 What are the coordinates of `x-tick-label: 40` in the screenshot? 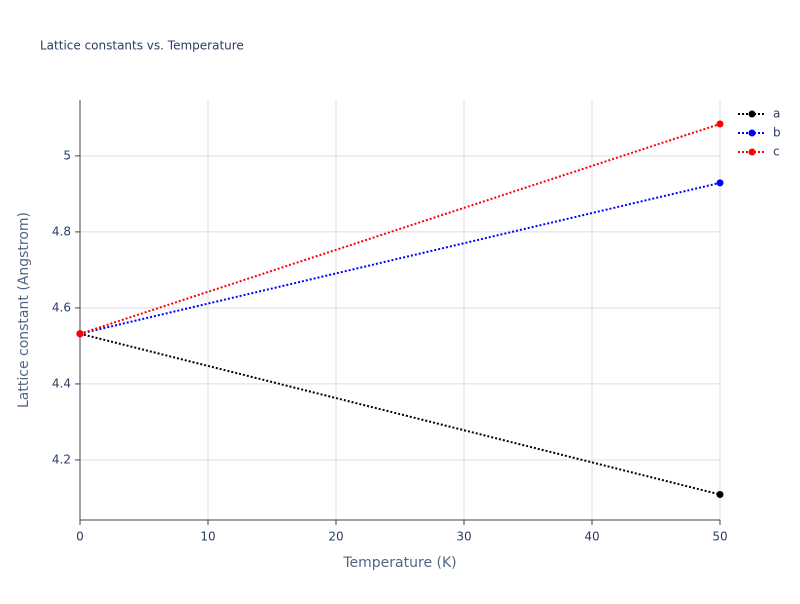 It's located at (591, 537).